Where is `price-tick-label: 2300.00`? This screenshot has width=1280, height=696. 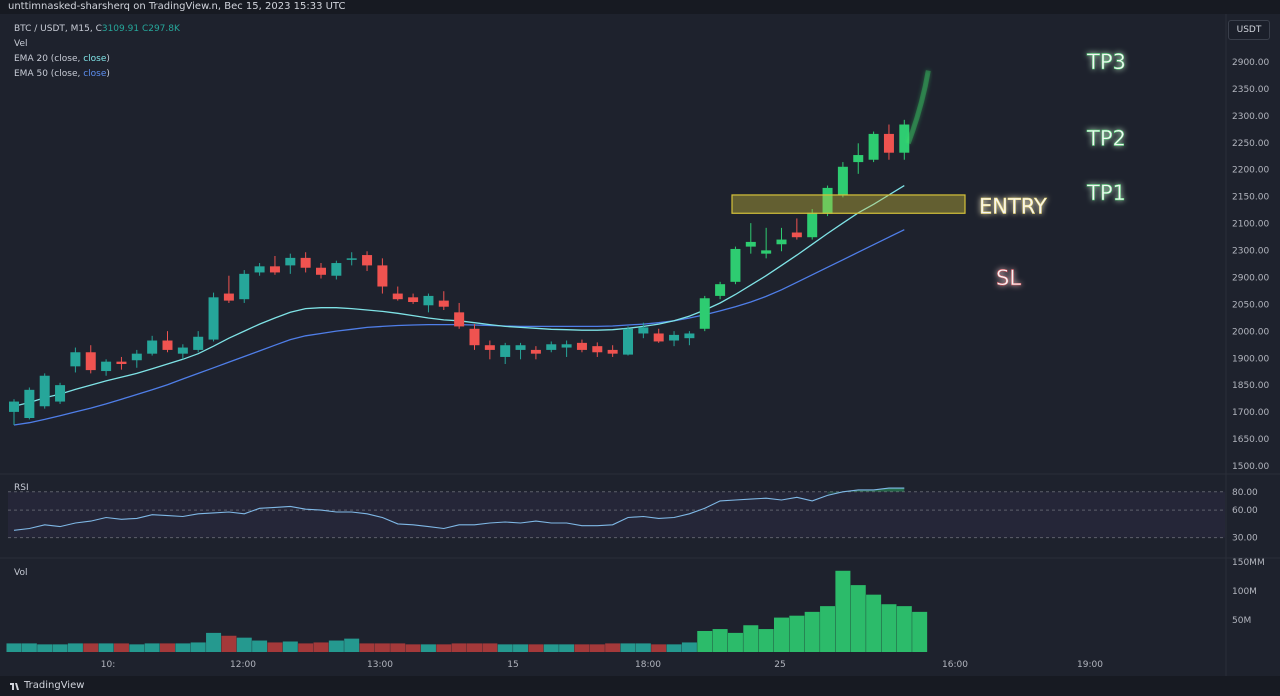
price-tick-label: 2300.00 is located at coordinates (1250, 117).